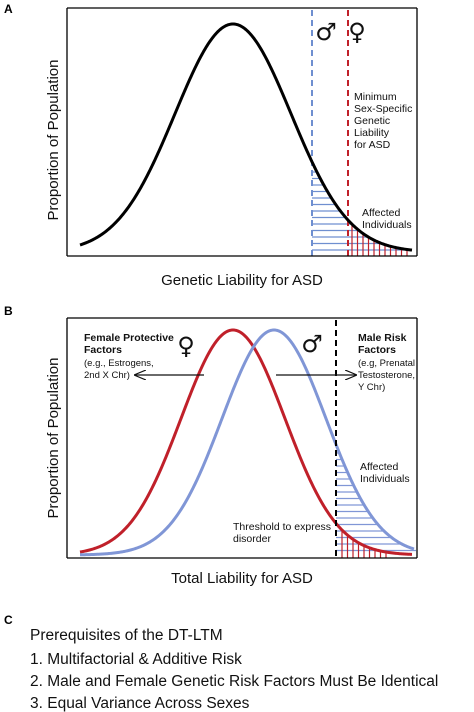 The height and width of the screenshot is (712, 474). Describe the element at coordinates (242, 578) in the screenshot. I see `x-axis-label: Total Liability for ASD` at that location.